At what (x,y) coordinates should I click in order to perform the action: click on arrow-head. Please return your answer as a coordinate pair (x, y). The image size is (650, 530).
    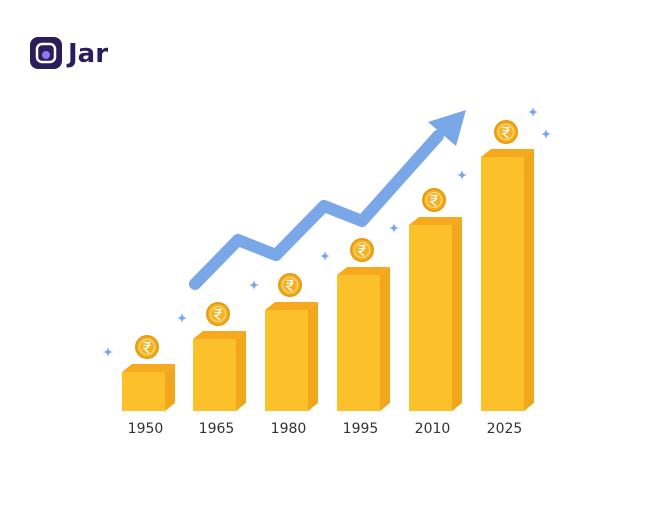
    Looking at the image, I should click on (447, 128).